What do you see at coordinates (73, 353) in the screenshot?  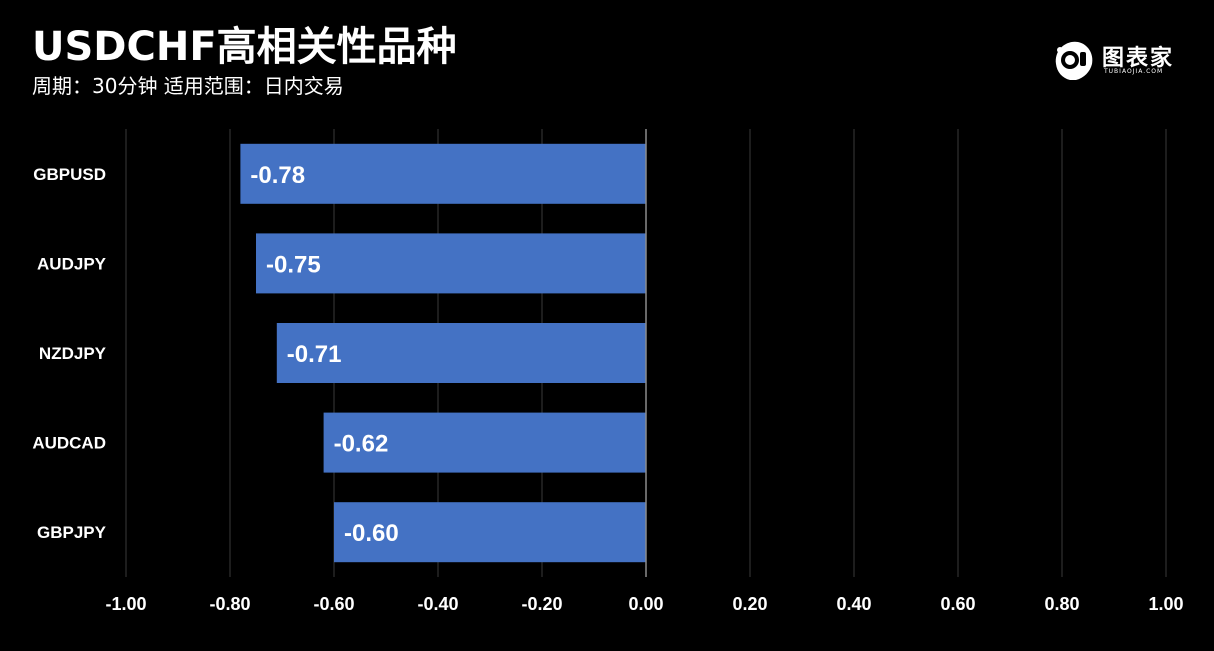 I see `category-label: NZDJPY` at bounding box center [73, 353].